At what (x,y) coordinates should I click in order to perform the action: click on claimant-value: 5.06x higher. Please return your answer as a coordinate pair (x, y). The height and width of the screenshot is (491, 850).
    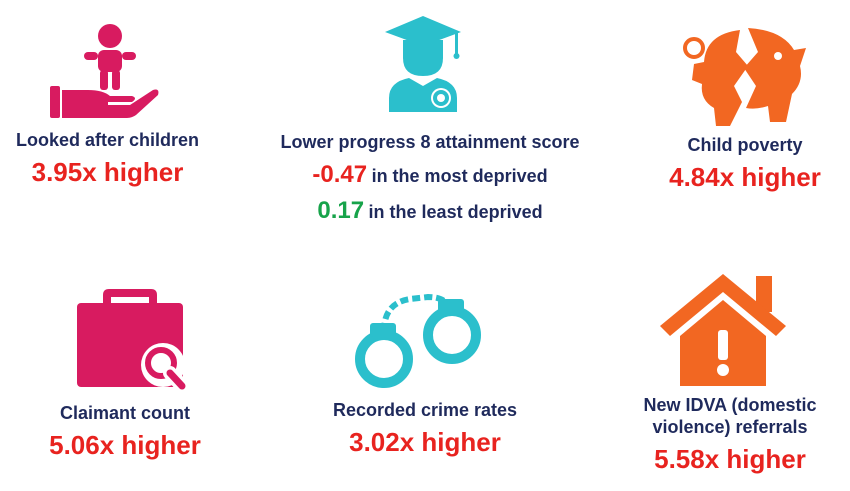
    Looking at the image, I should click on (125, 445).